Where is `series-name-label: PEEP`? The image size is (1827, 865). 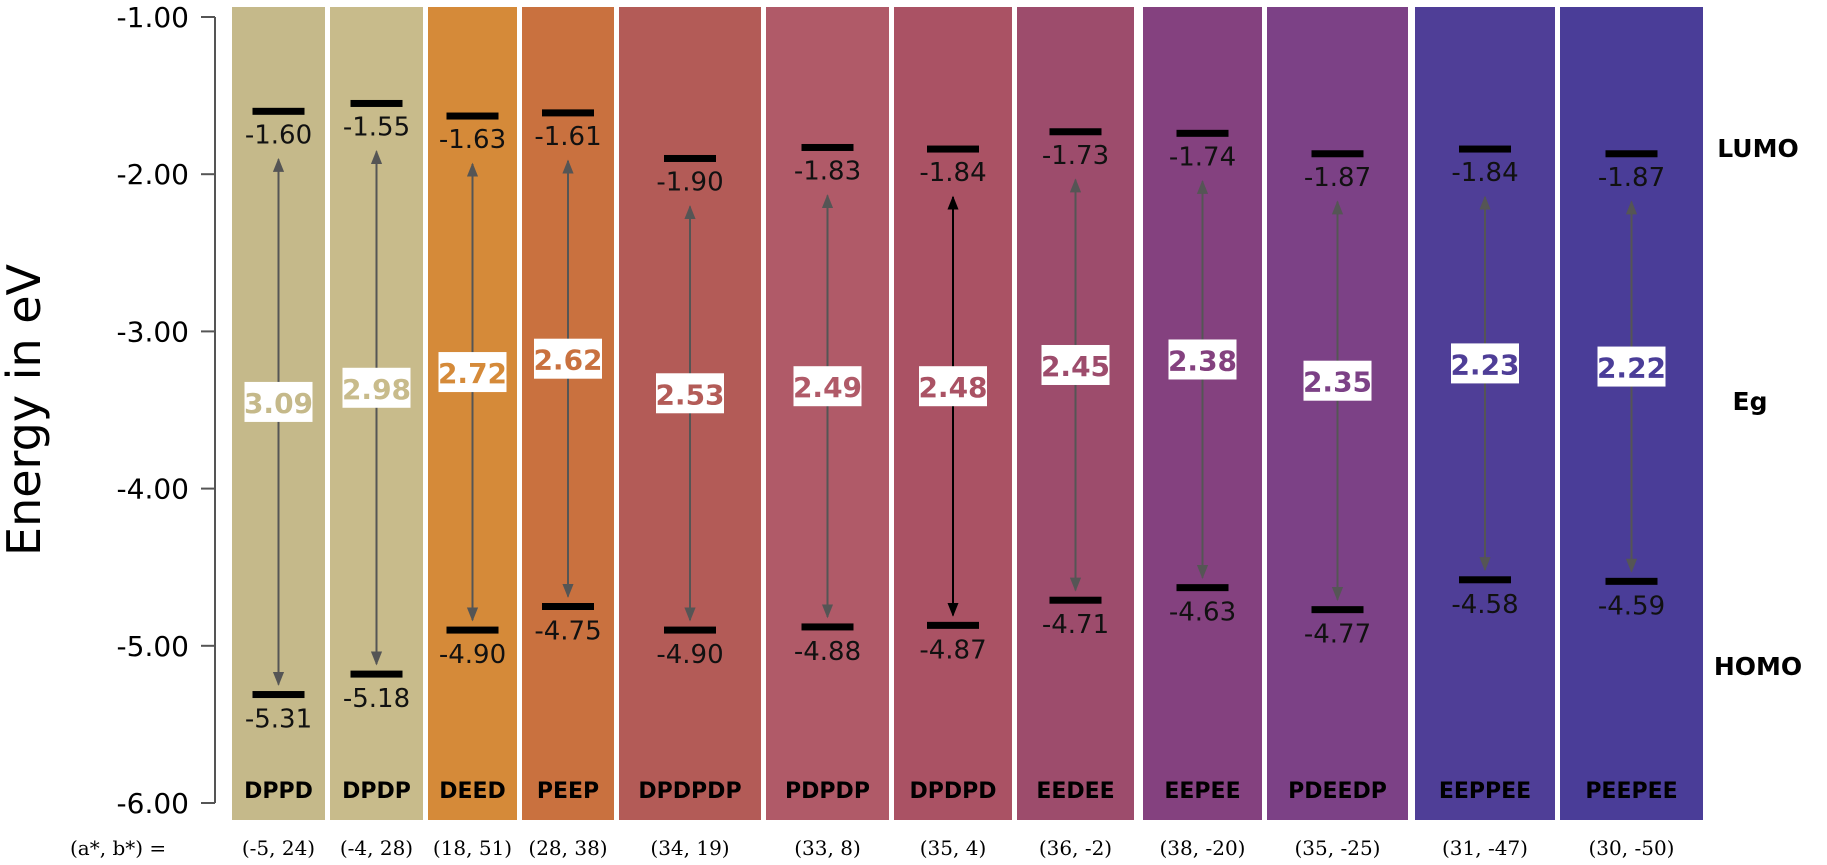
series-name-label: PEEP is located at coordinates (568, 791).